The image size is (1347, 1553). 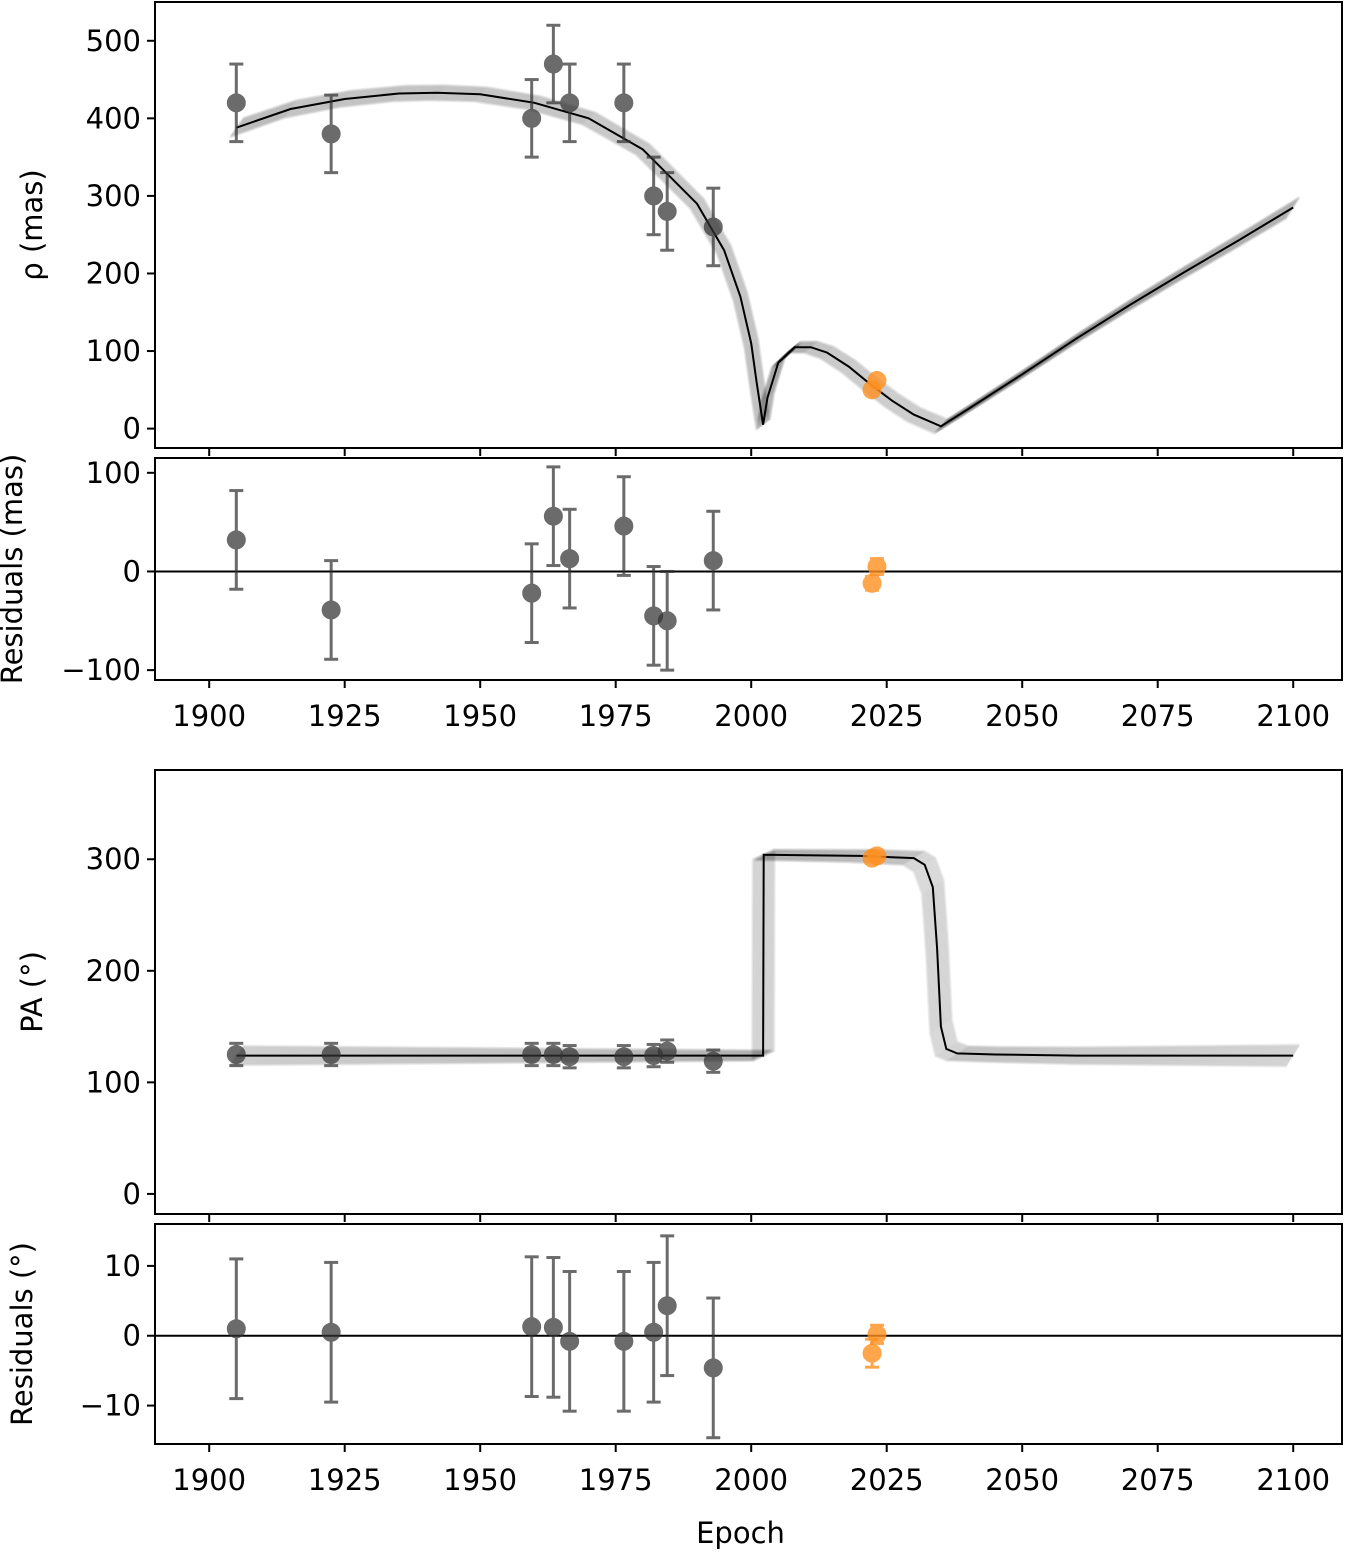 I want to click on pa-residuals-xlabel: Epoch, so click(x=740, y=1533).